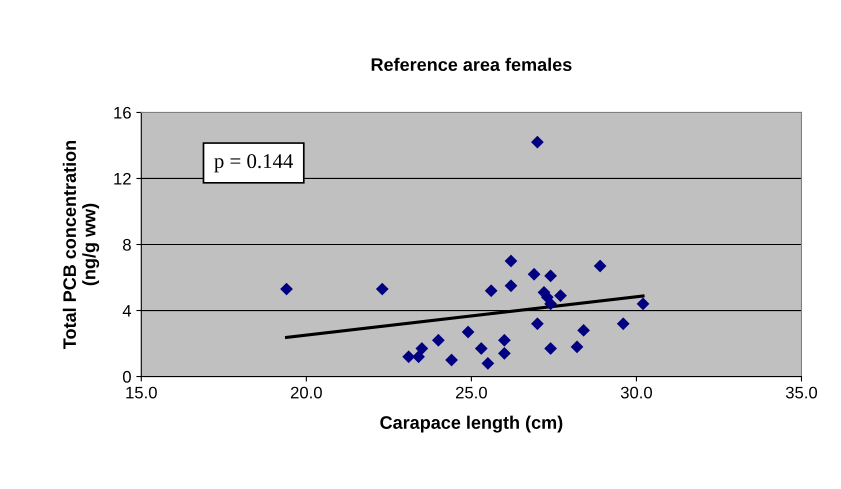  Describe the element at coordinates (141, 392) in the screenshot. I see `x-tick-label: 15.0` at that location.